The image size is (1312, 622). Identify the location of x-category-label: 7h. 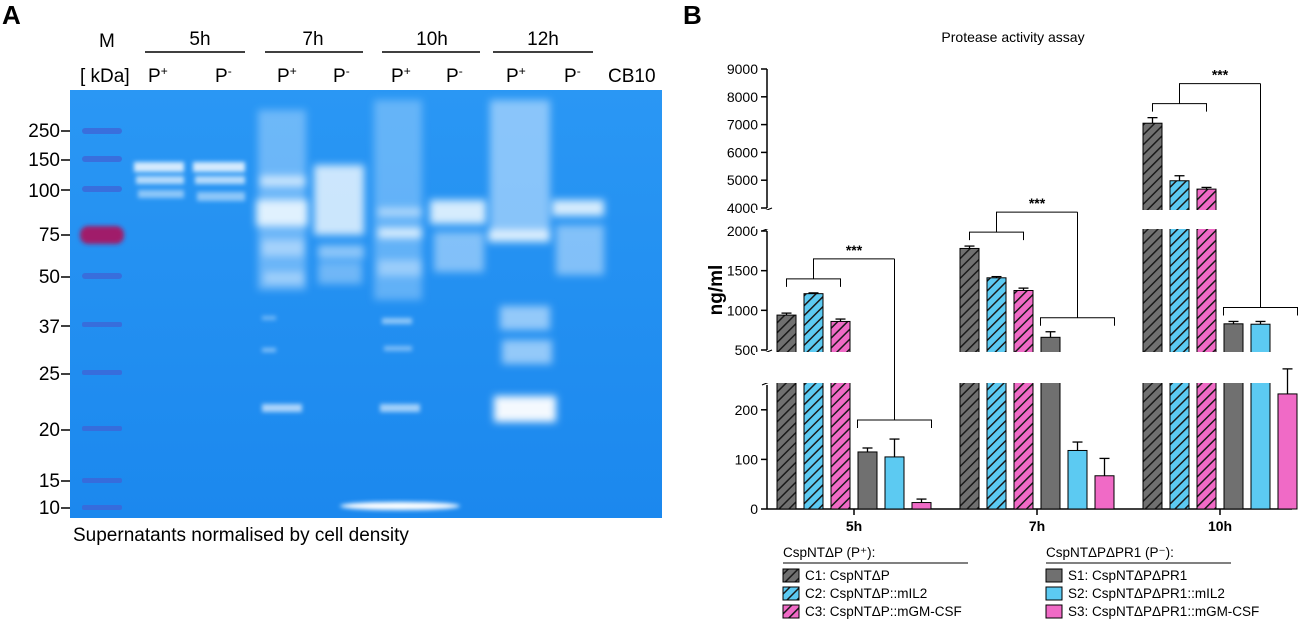
(1037, 526).